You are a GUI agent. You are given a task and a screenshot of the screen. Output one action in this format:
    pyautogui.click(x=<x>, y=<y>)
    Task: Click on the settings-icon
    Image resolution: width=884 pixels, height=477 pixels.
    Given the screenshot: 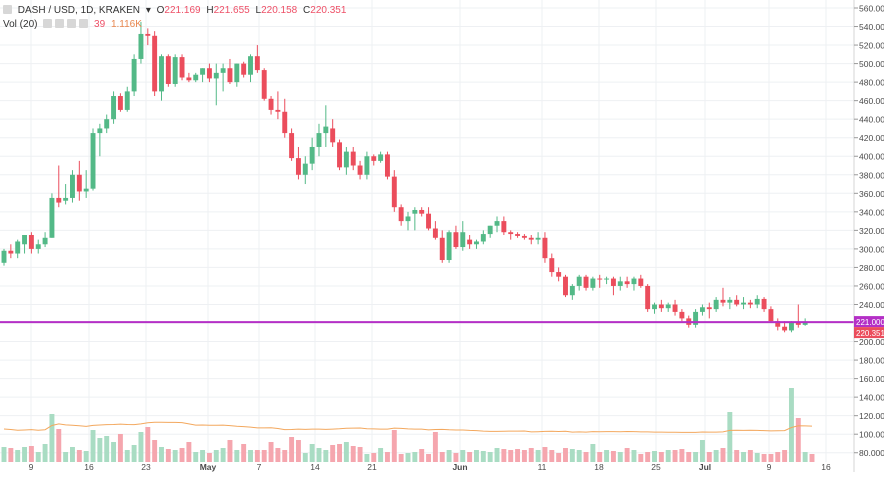 What is the action you would take?
    pyautogui.click(x=60, y=23)
    